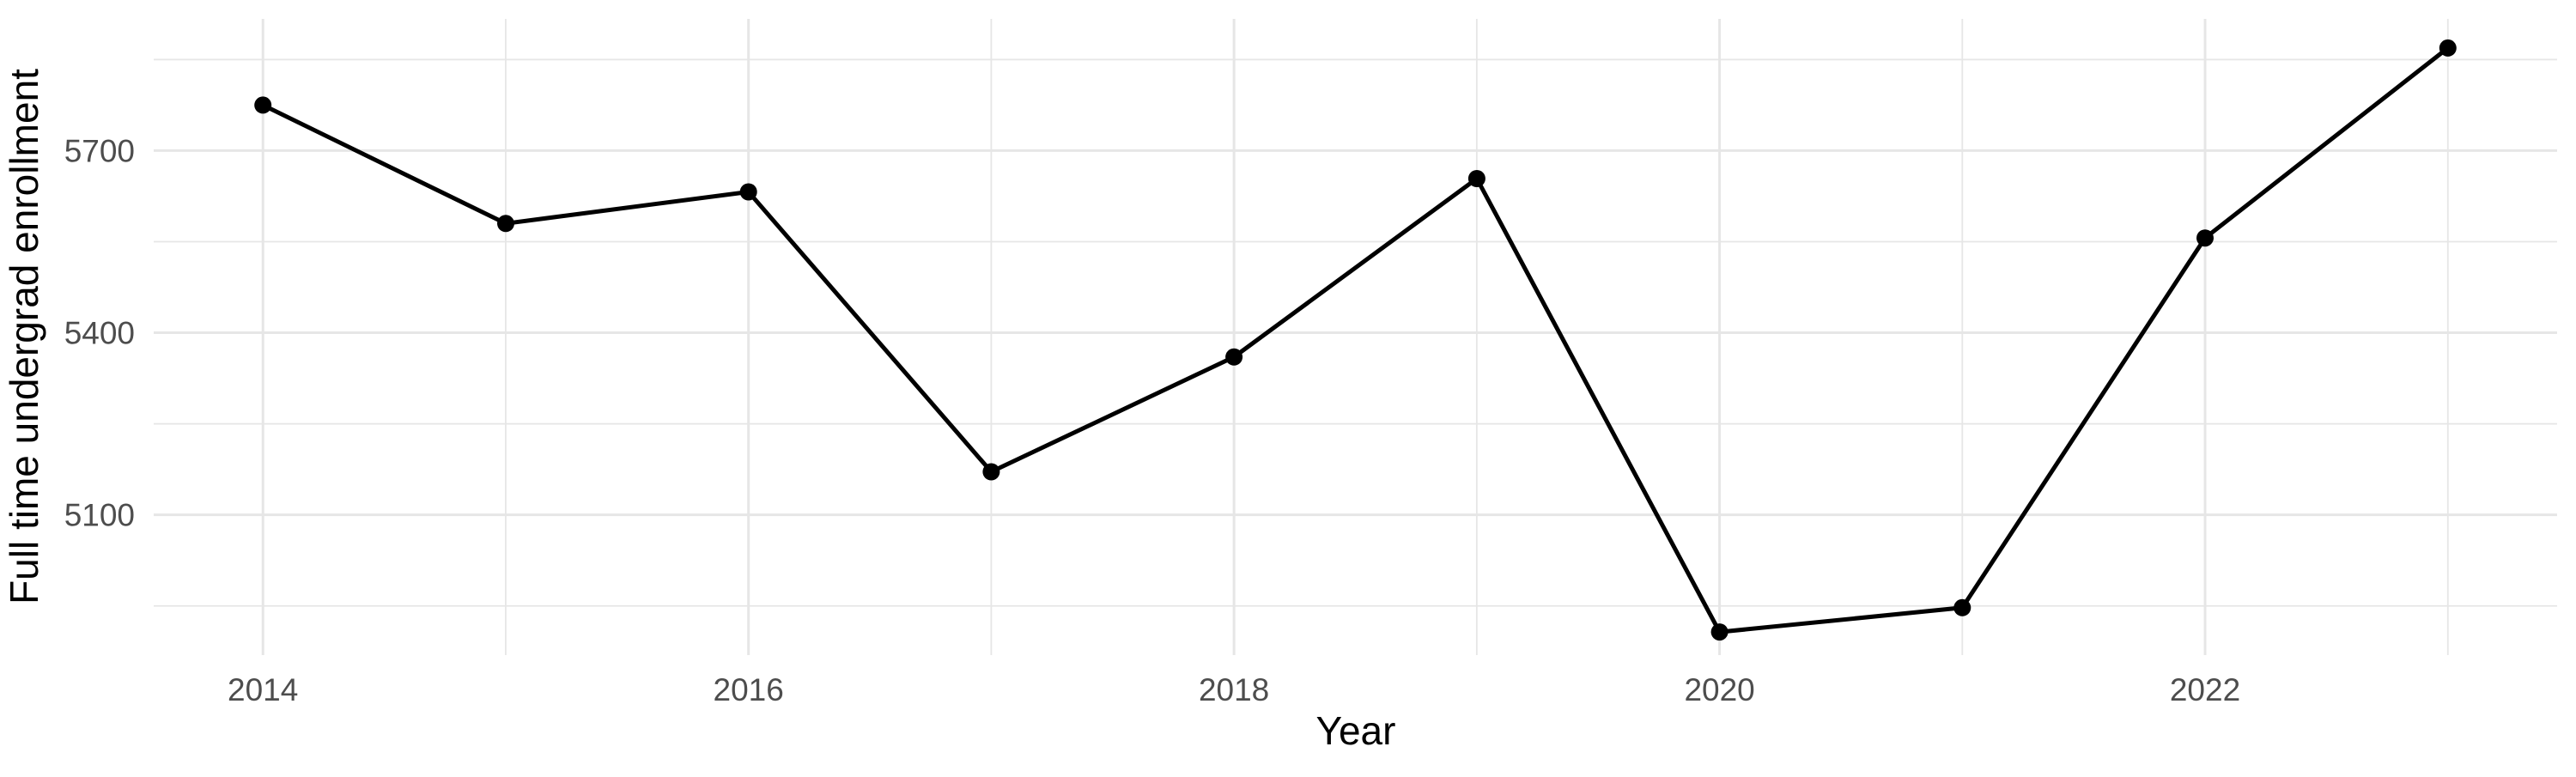  I want to click on x-tick-label: 2014, so click(263, 689).